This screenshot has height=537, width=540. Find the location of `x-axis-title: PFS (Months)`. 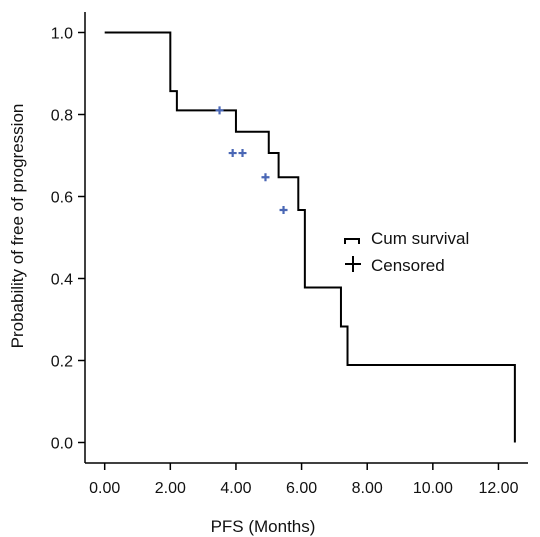

x-axis-title: PFS (Months) is located at coordinates (263, 526).